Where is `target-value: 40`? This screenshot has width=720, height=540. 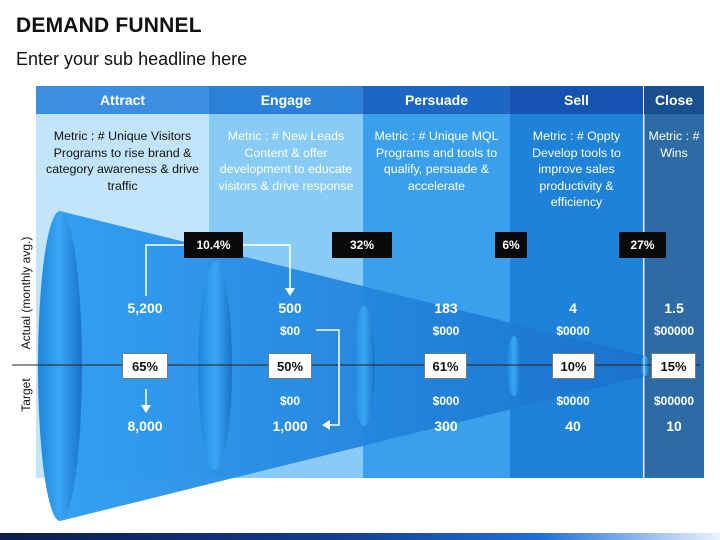
target-value: 40 is located at coordinates (573, 426).